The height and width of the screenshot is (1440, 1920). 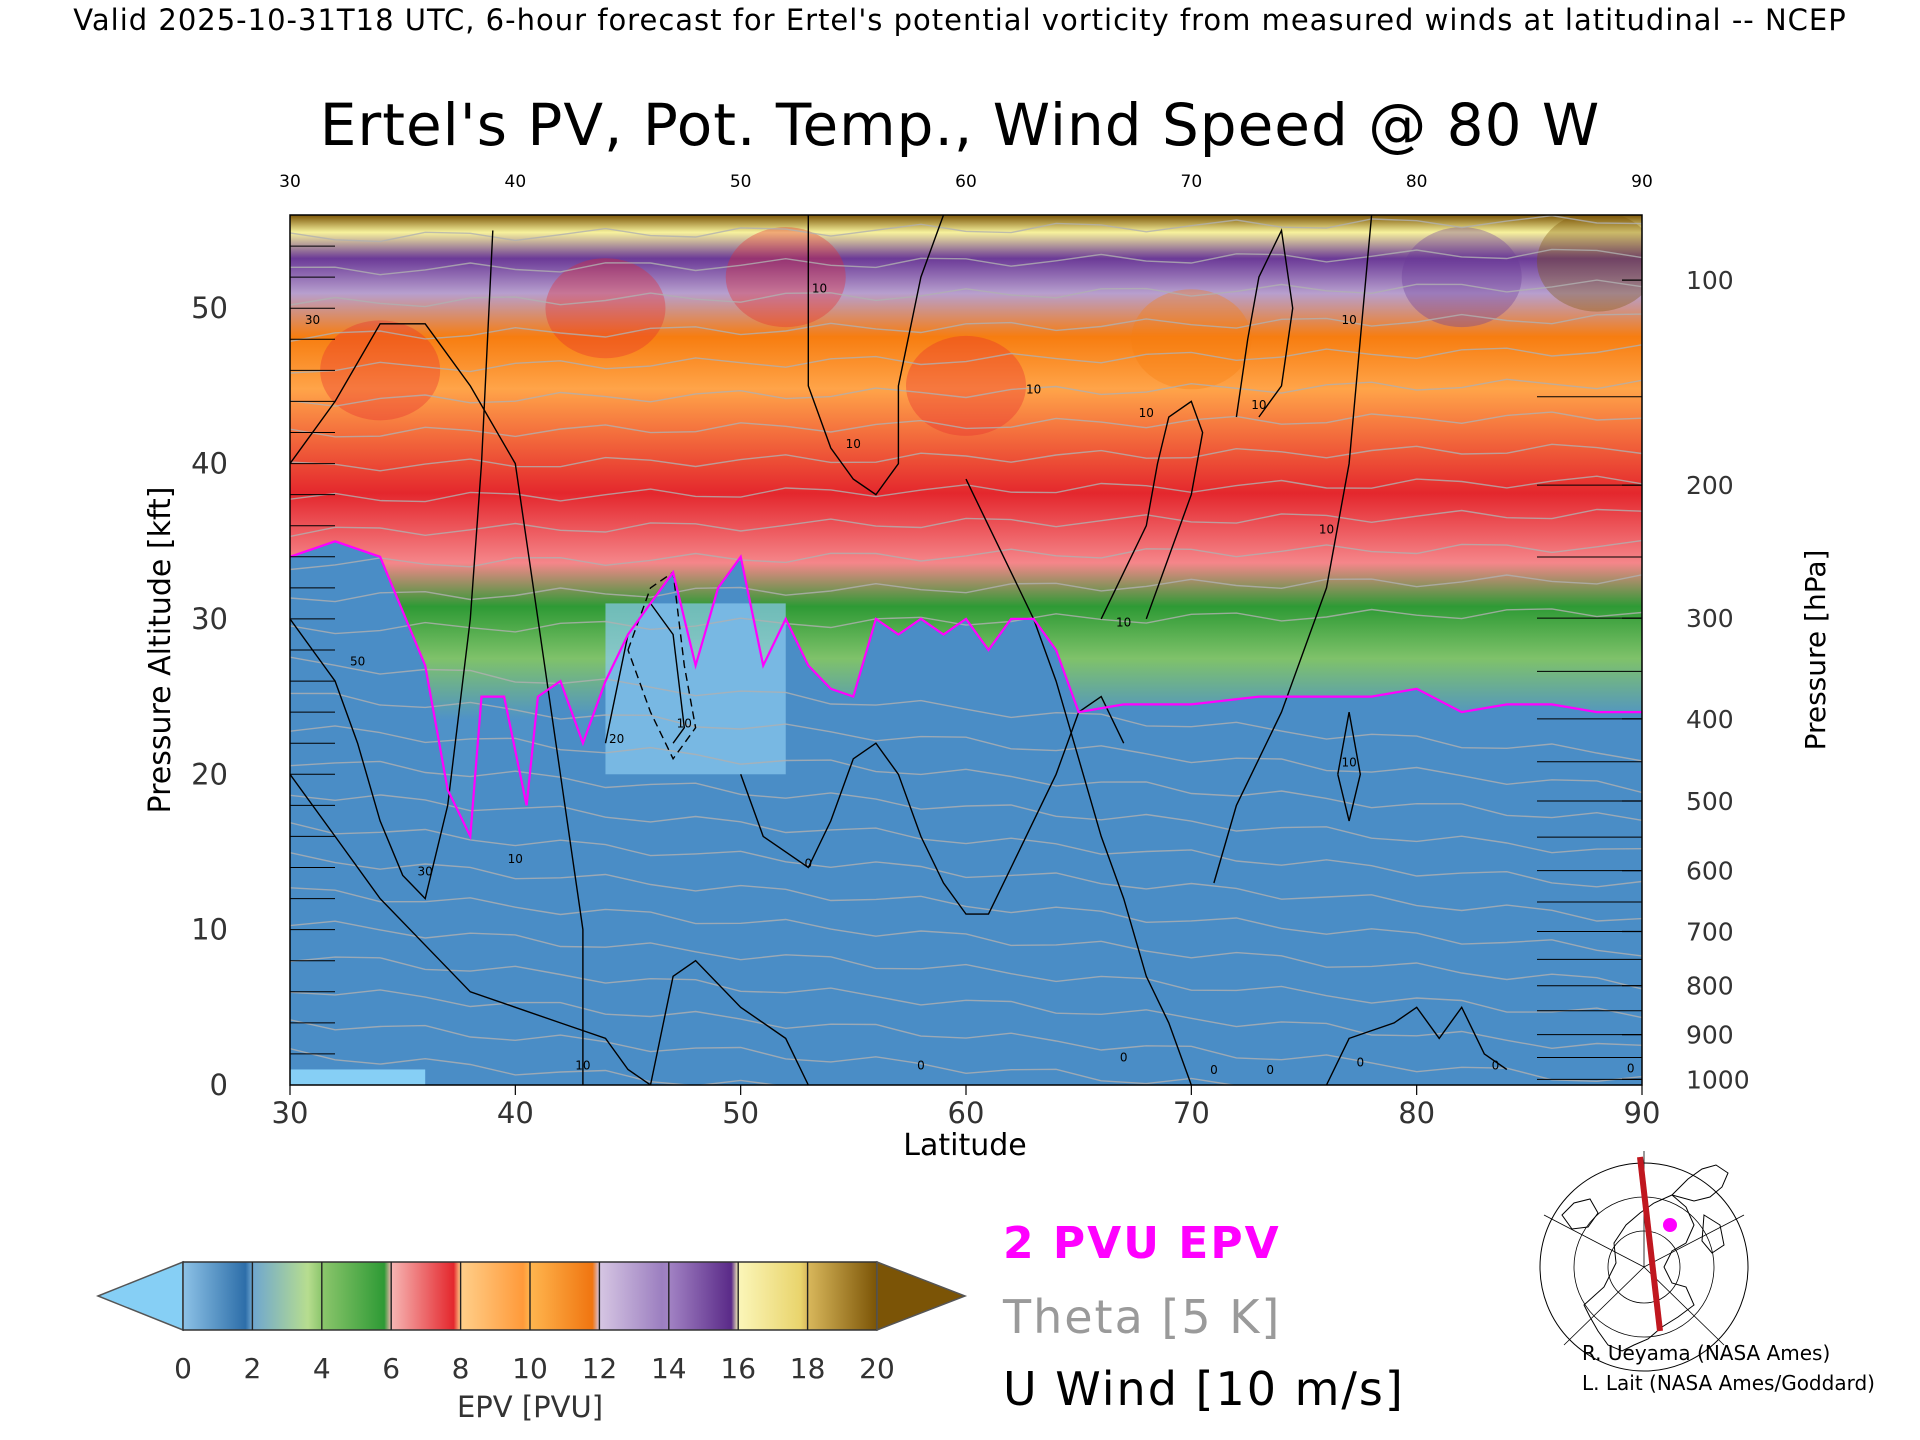 I want to click on pressure-tick-label: 300, so click(x=1710, y=618).